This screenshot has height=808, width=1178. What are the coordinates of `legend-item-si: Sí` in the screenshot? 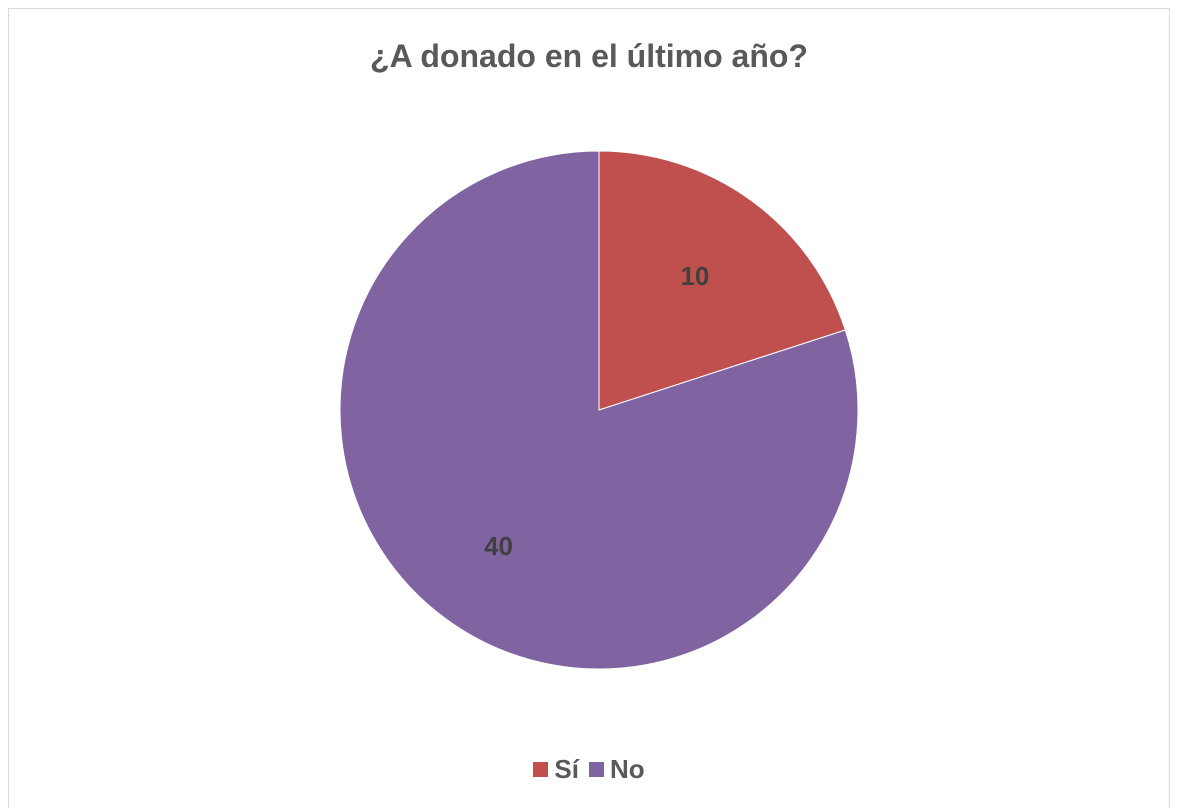 It's located at (556, 769).